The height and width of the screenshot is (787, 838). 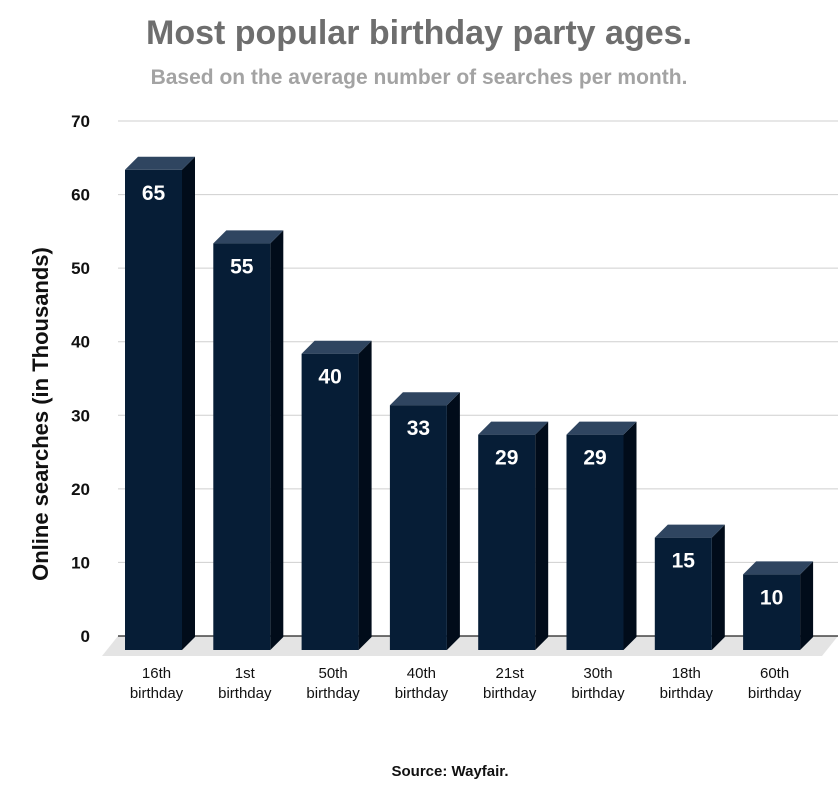 I want to click on bar-value-label: 40, so click(x=329, y=377).